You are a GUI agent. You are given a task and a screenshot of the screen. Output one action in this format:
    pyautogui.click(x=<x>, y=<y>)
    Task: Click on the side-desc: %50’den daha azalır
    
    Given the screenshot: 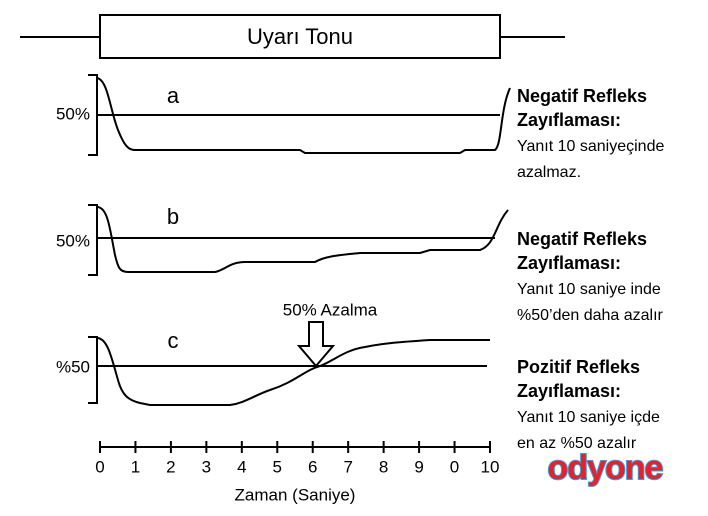 What is the action you would take?
    pyautogui.click(x=590, y=315)
    